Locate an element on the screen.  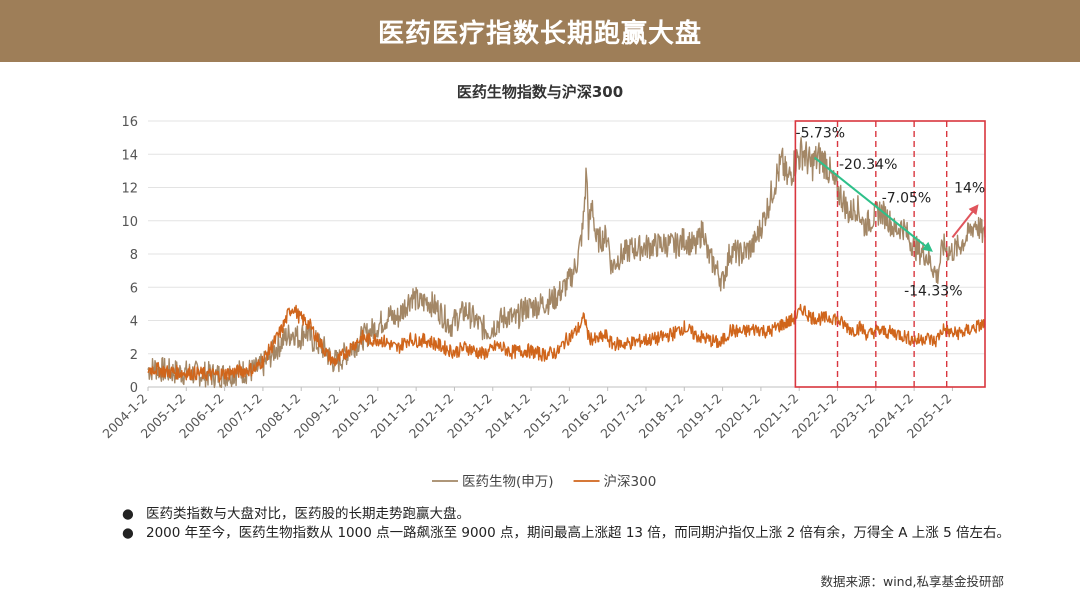
note-text: 医药类指数与大盘对比，医药股的长期走势跑赢大盘。 is located at coordinates (308, 514).